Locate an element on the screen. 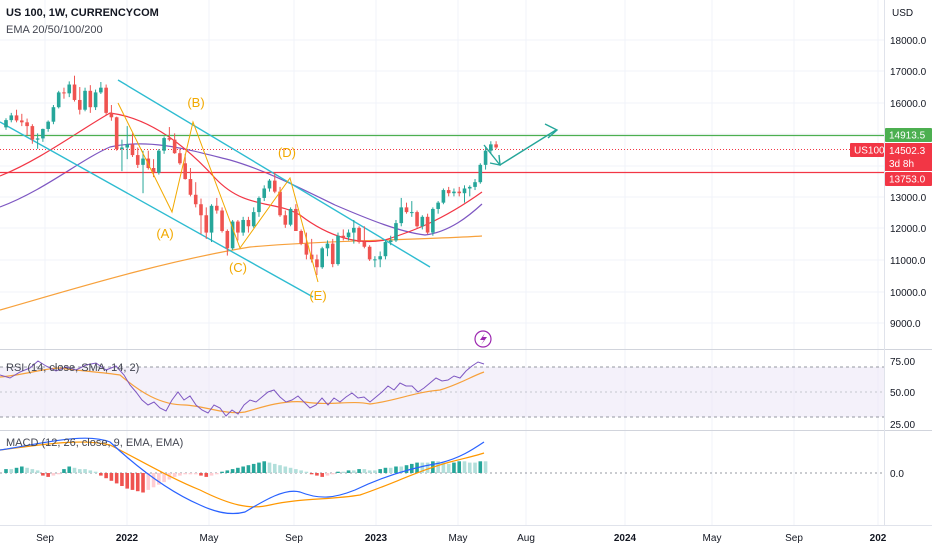 The height and width of the screenshot is (550, 932). price-tick: 11000.0 is located at coordinates (908, 261).